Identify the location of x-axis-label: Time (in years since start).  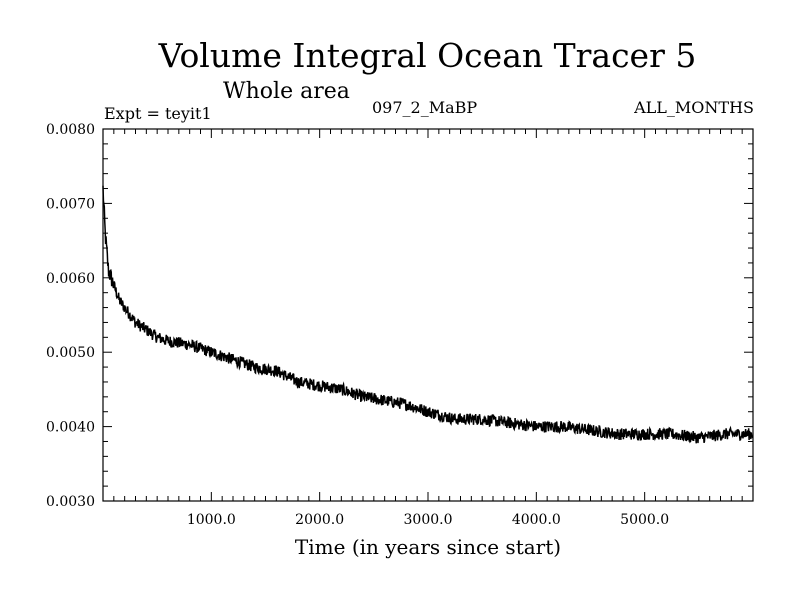
(428, 547).